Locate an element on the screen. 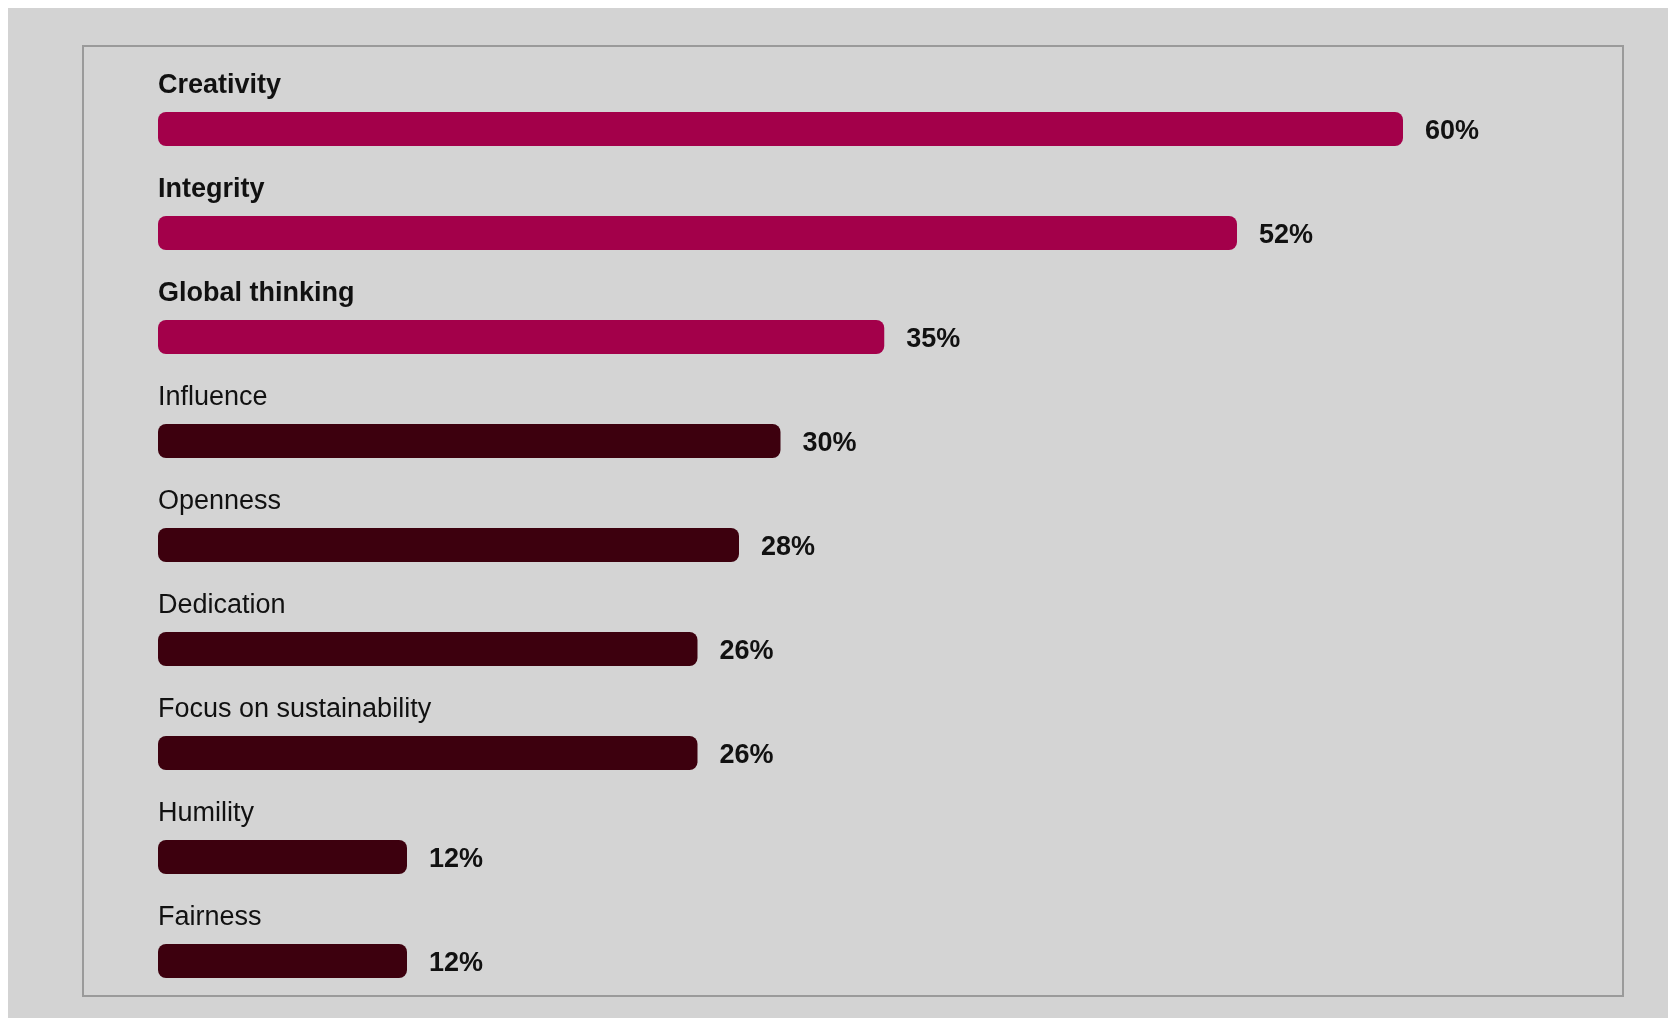 The width and height of the screenshot is (1676, 1025). data-label: 35% is located at coordinates (933, 338).